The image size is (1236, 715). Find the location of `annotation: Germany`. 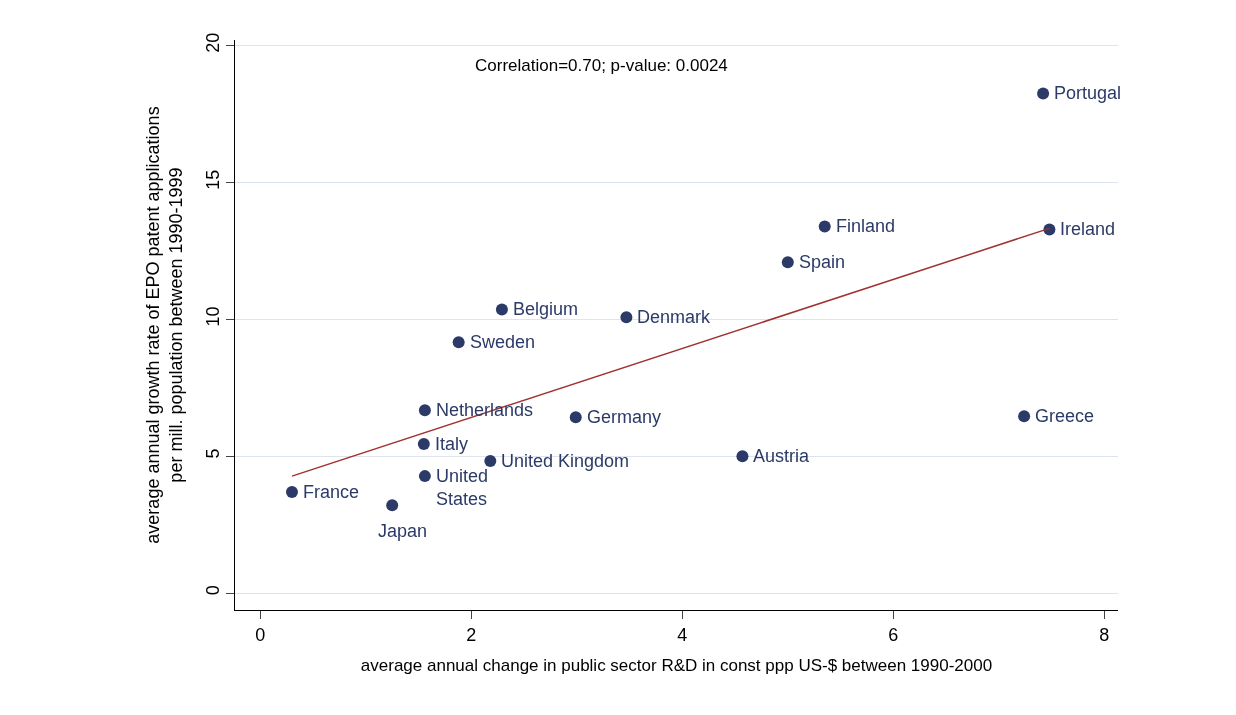

annotation: Germany is located at coordinates (624, 417).